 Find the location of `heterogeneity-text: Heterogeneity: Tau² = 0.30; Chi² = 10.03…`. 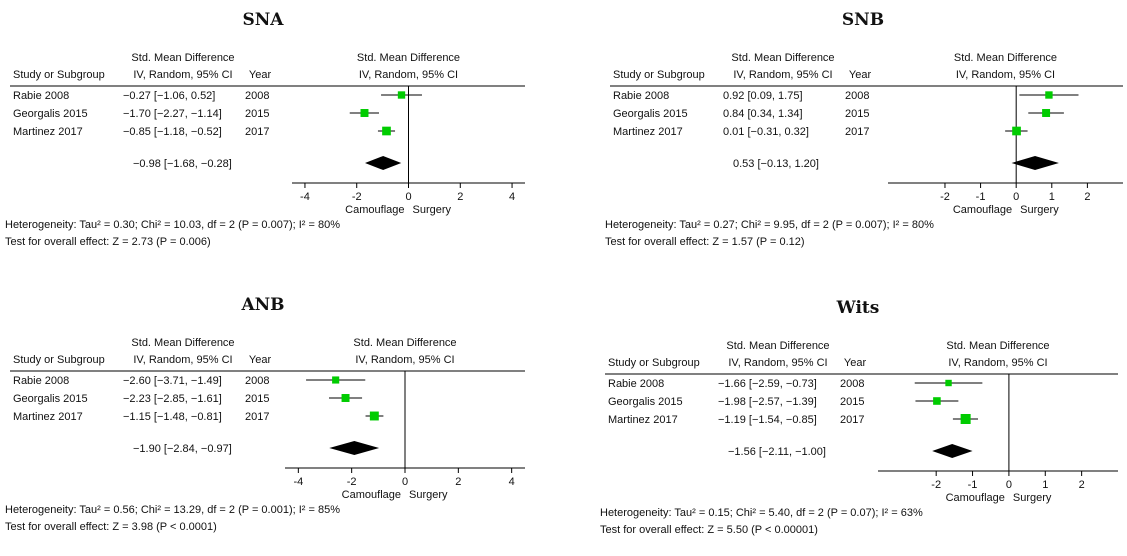

heterogeneity-text: Heterogeneity: Tau² = 0.30; Chi² = 10.03… is located at coordinates (172, 225).